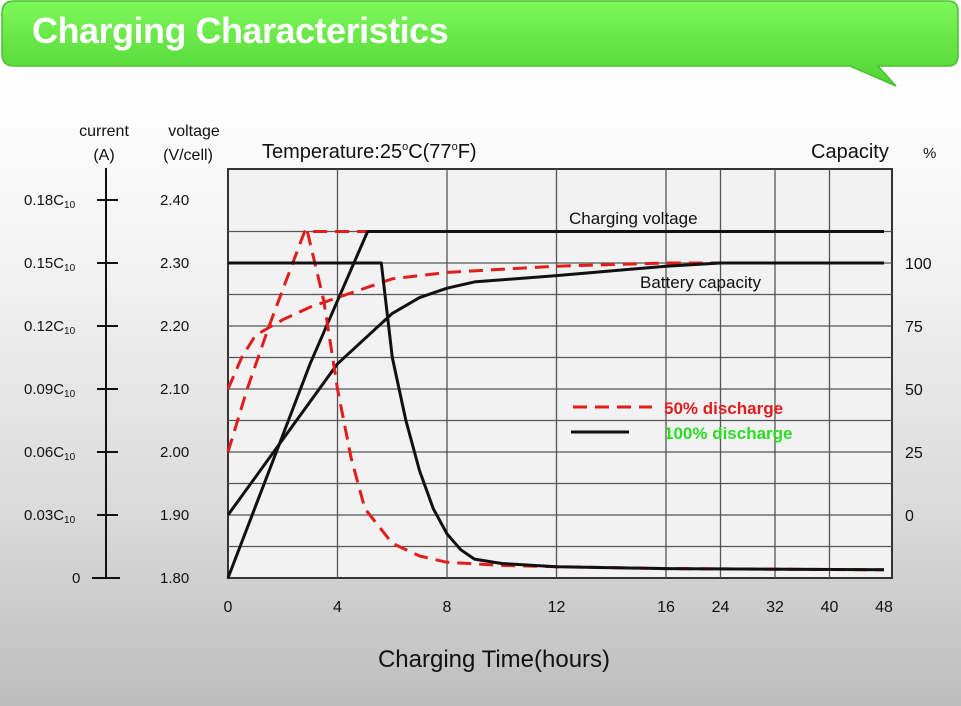 The height and width of the screenshot is (706, 961). Describe the element at coordinates (174, 200) in the screenshot. I see `voltage-tick-label: 2.40` at that location.